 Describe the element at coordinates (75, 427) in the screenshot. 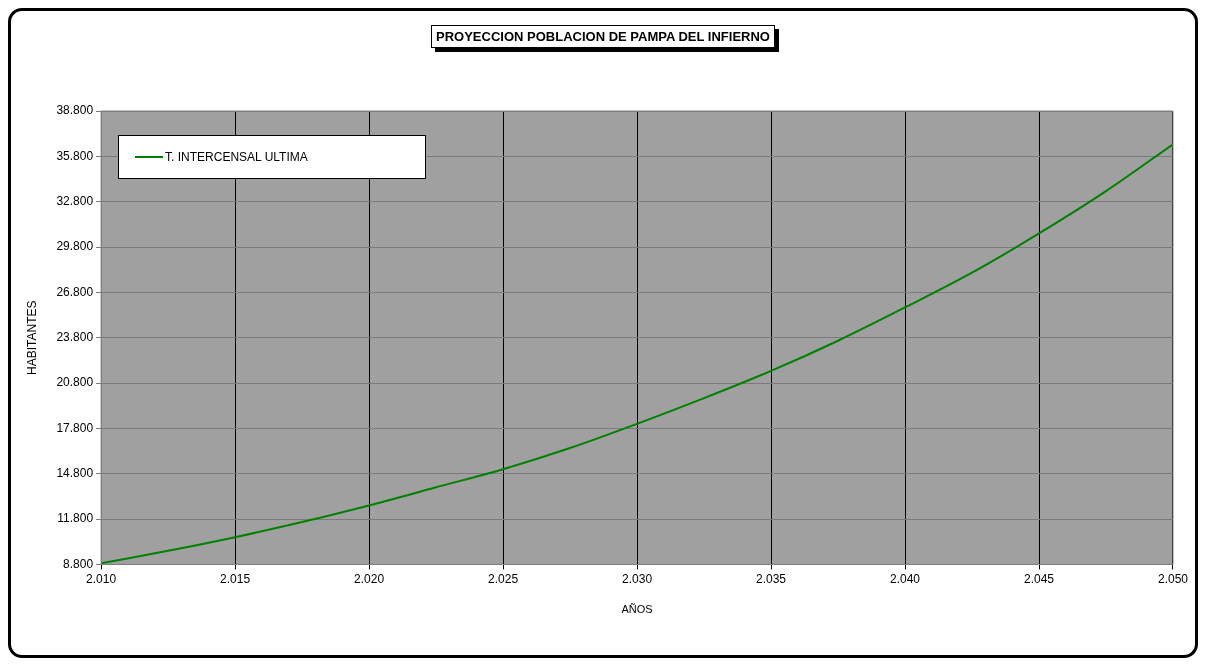

I see `y-tick-label: 17.800` at that location.